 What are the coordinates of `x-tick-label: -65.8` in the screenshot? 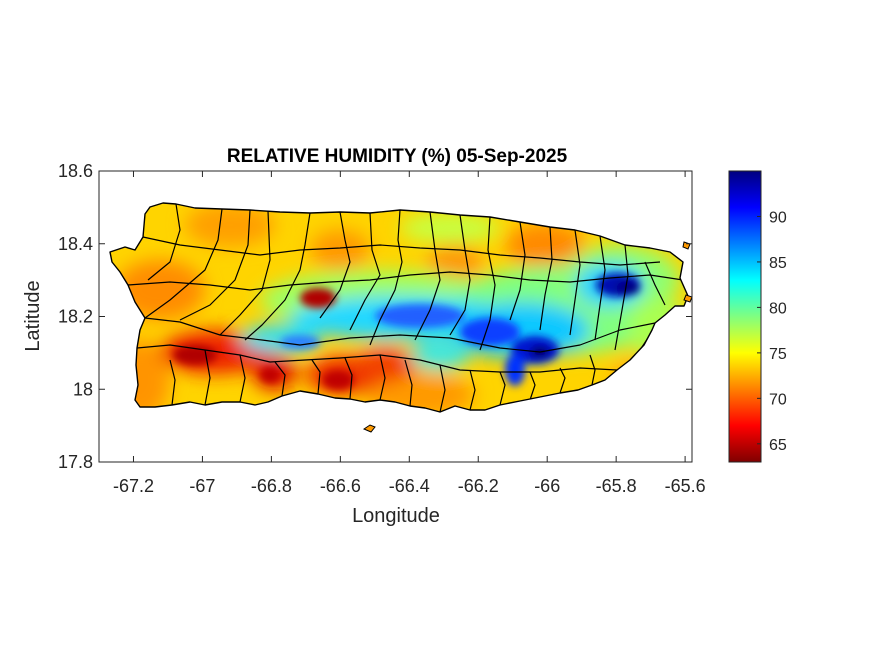 It's located at (616, 486).